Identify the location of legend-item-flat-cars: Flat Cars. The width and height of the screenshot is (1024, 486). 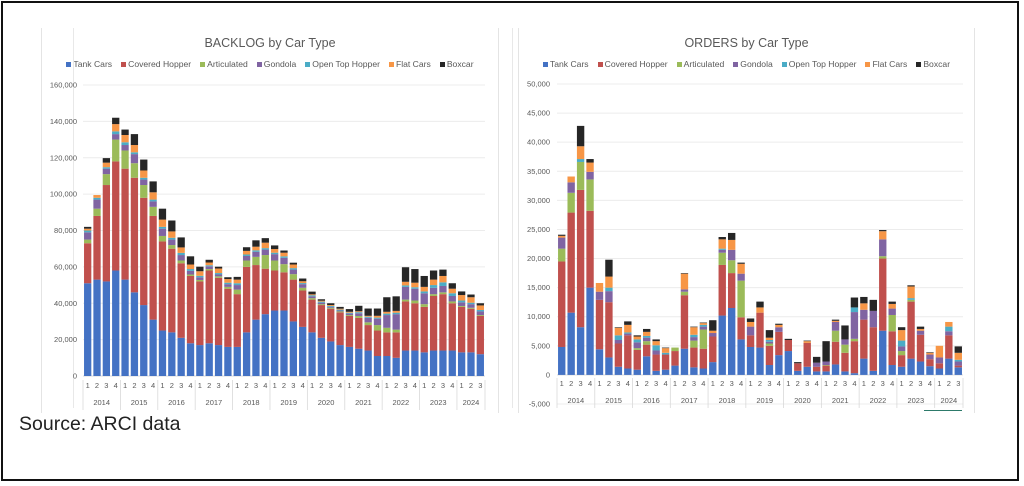
(886, 64).